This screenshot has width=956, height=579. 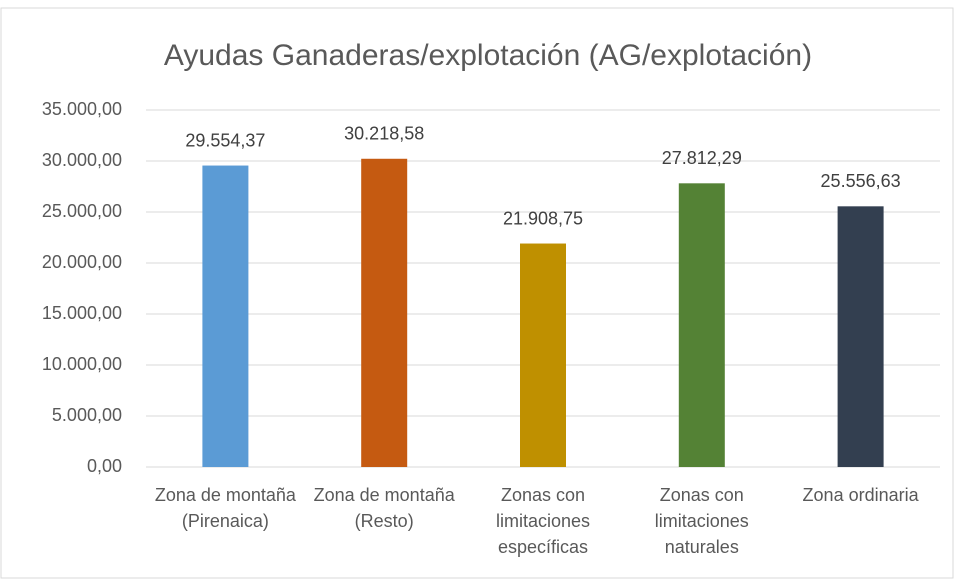 I want to click on x-tick-label: Zonas con limitaciones específicas, so click(x=543, y=521).